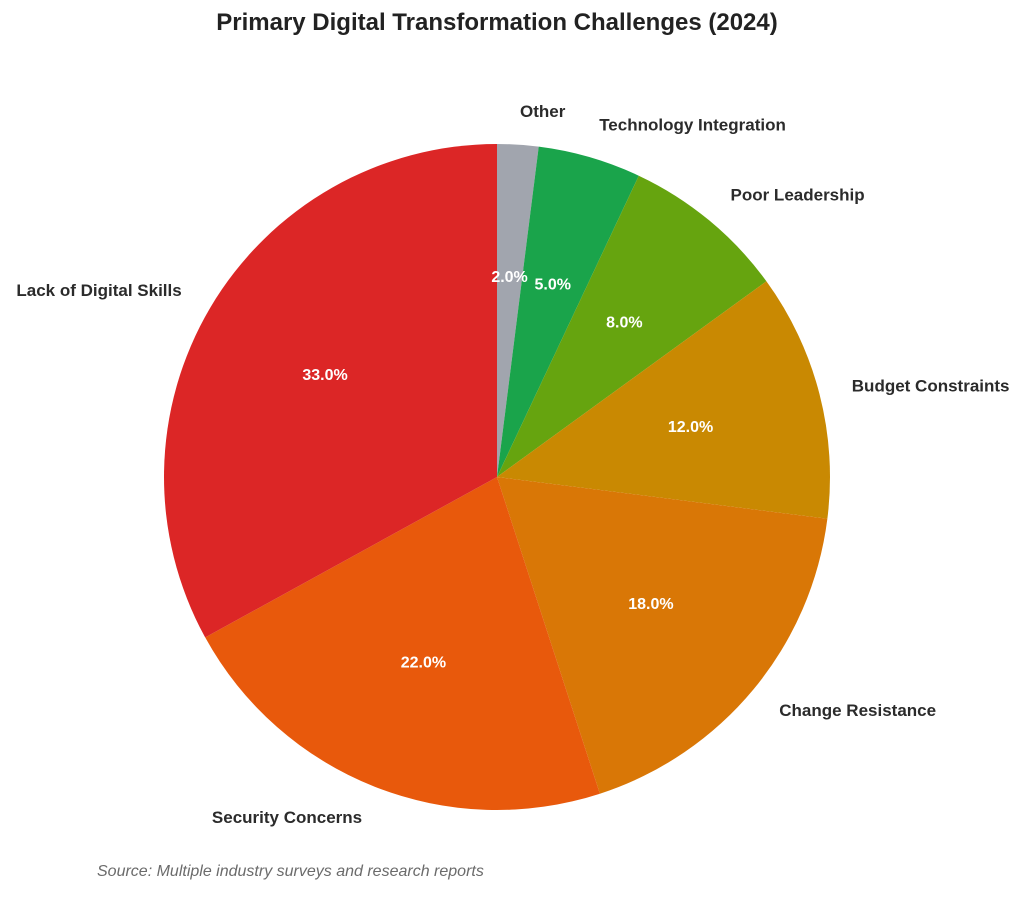  What do you see at coordinates (509, 277) in the screenshot?
I see `pct-label-other: 2.0%` at bounding box center [509, 277].